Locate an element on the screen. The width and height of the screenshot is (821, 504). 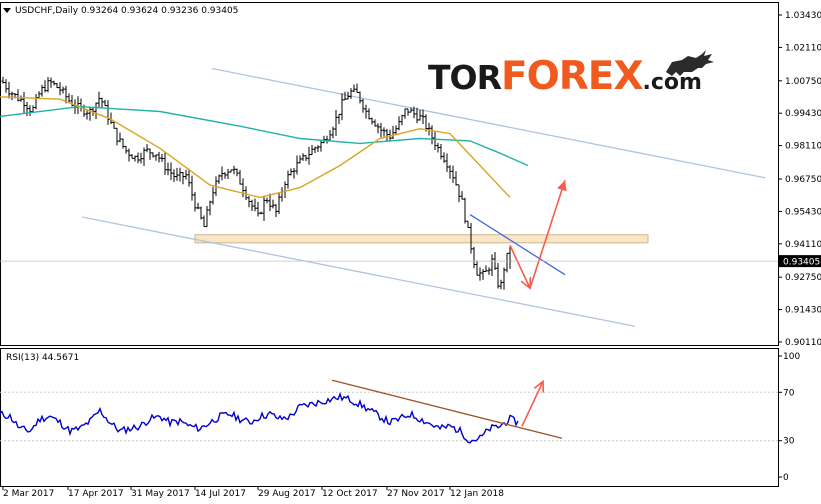
rsi-tick-label: 0 is located at coordinates (786, 478).